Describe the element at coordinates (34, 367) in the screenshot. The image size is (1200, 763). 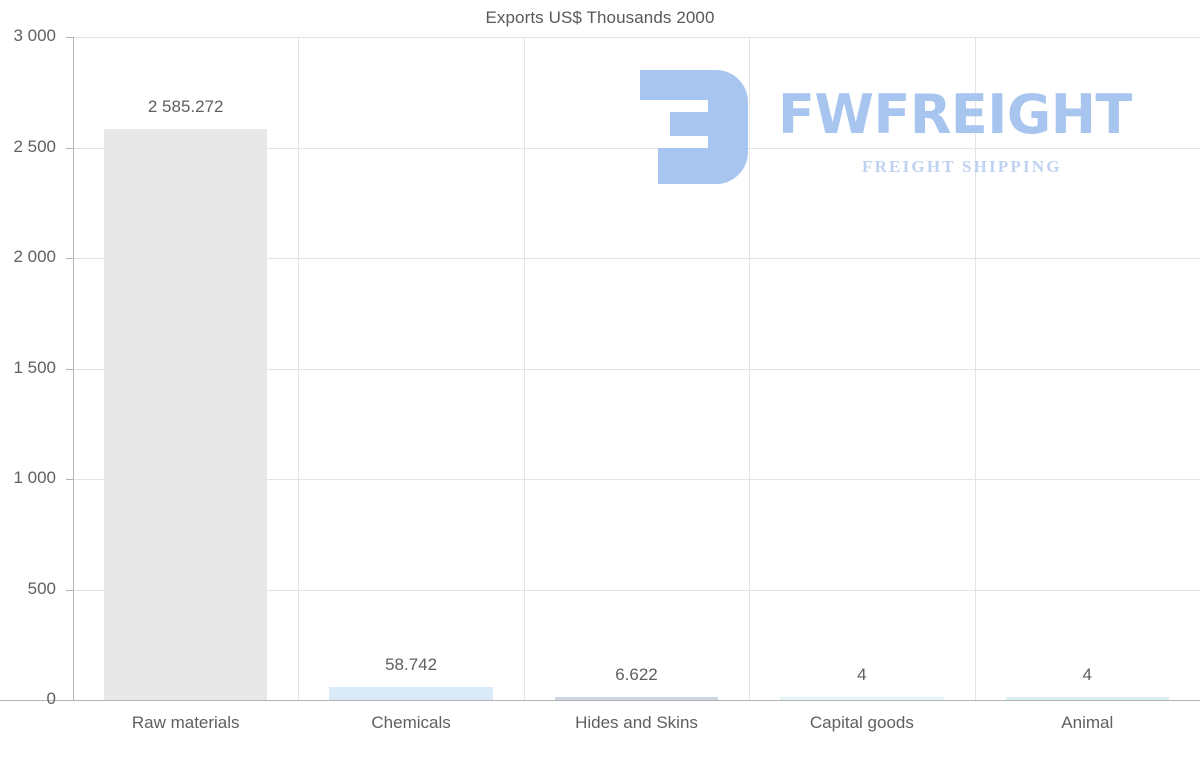
I see `y-axis-tick-label: 1 500` at that location.